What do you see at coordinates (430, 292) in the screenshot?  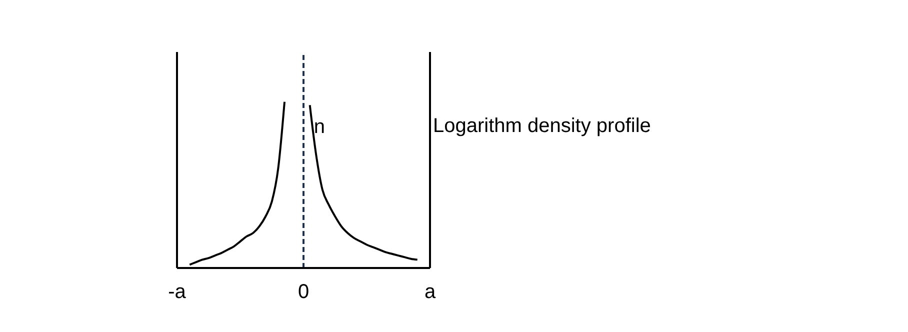 I see `x-tick-label: a` at bounding box center [430, 292].